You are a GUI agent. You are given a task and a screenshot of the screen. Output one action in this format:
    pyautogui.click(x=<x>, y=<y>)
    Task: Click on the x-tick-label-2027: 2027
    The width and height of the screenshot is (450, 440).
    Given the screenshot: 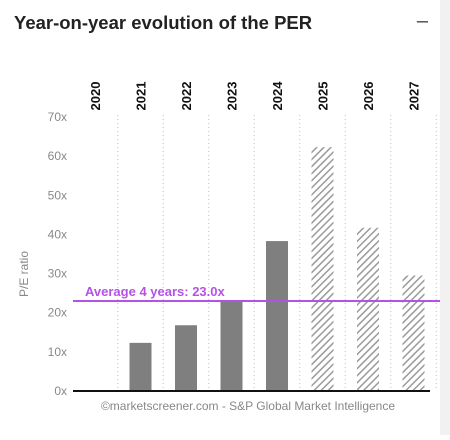 What is the action you would take?
    pyautogui.click(x=414, y=96)
    